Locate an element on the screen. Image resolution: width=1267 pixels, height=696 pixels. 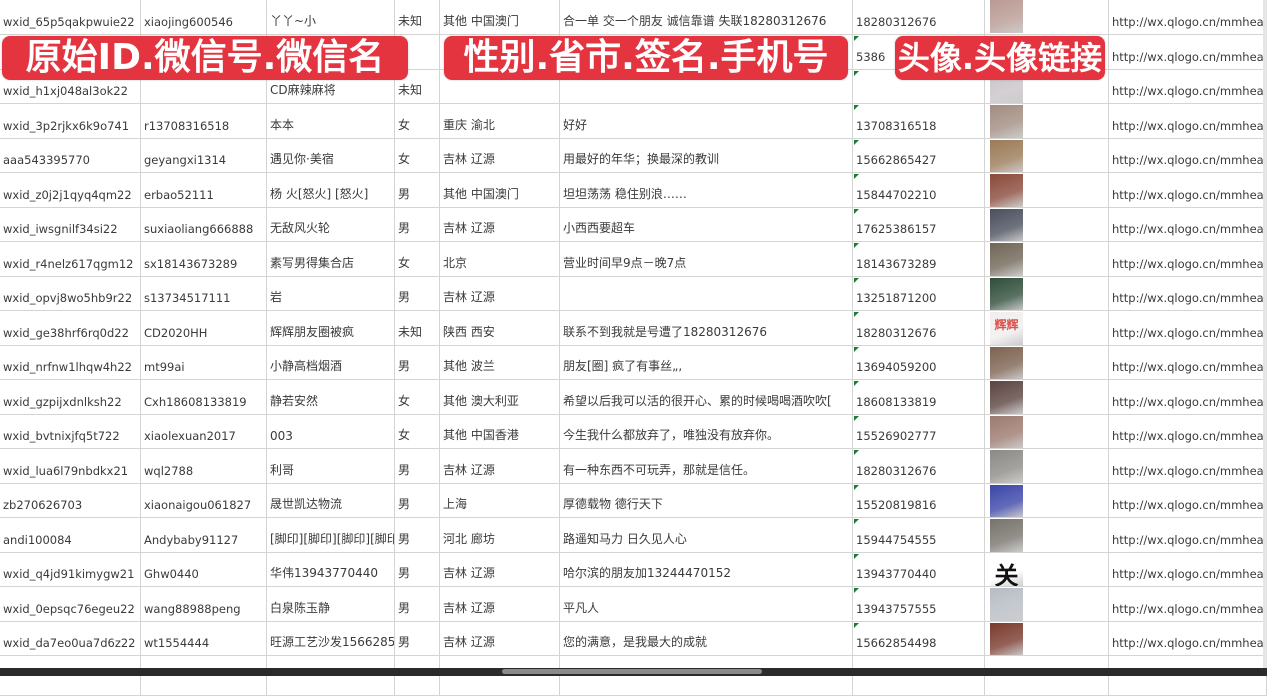
cell-wechat-id: sx18143673289 is located at coordinates (204, 259).